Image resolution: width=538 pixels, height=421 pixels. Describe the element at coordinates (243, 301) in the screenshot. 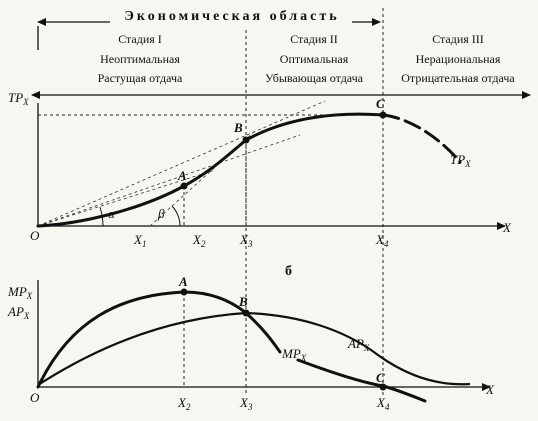

I see `mp-ap-point-b-label: B` at that location.